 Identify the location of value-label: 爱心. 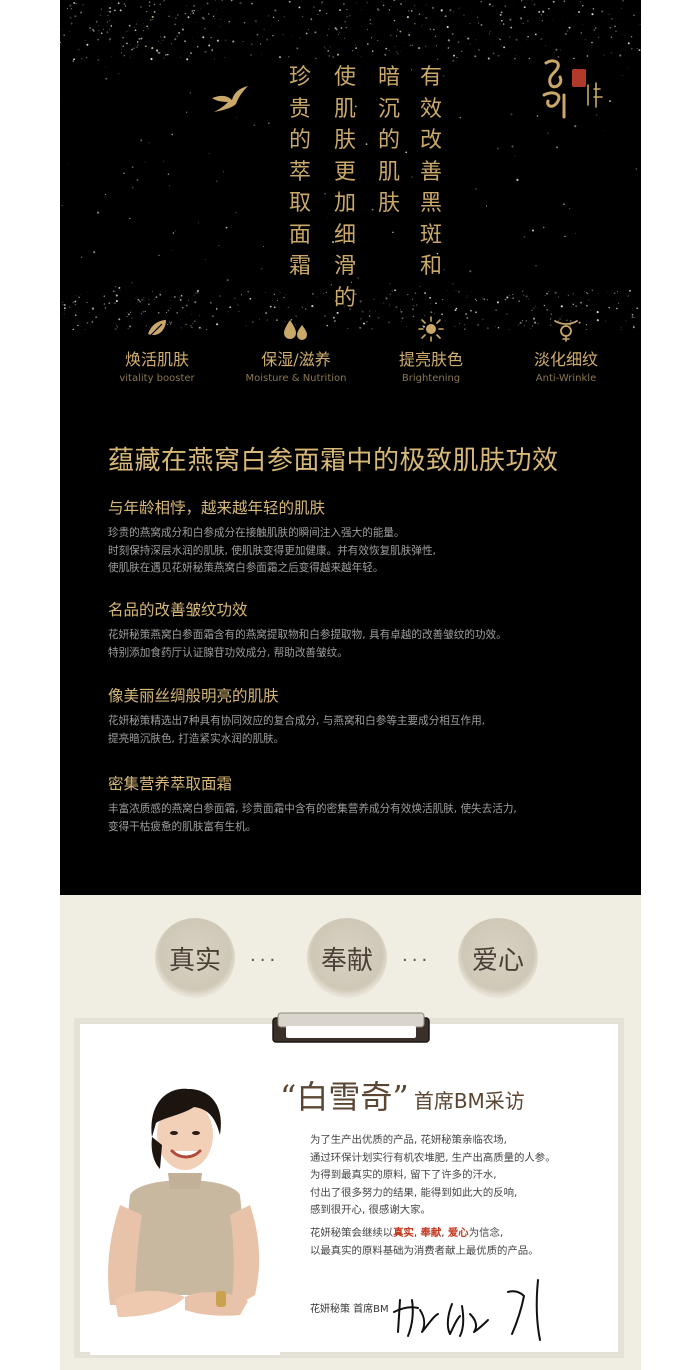
(497, 960).